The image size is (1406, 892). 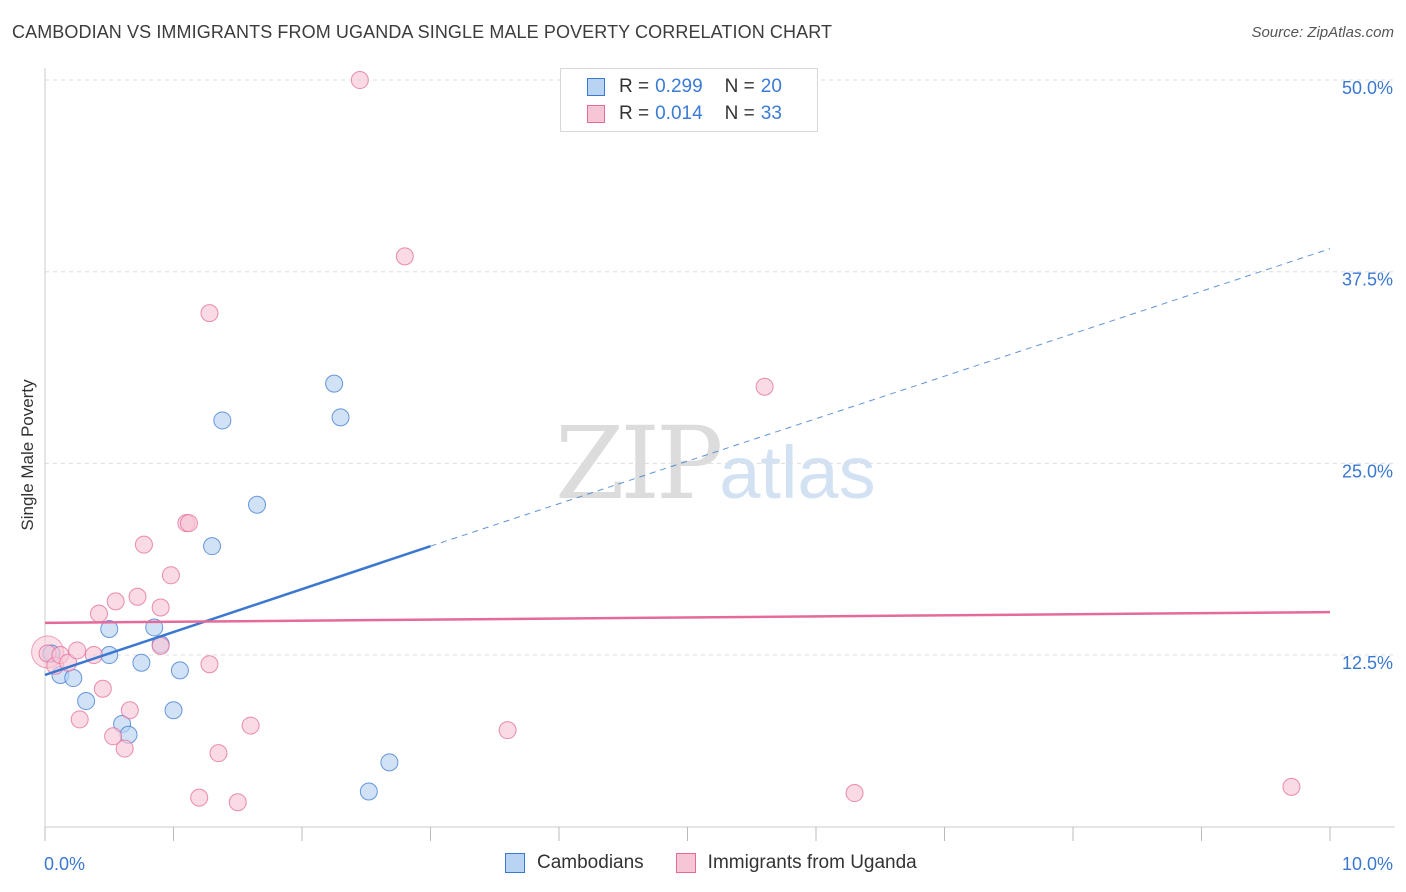 I want to click on cambodians-trendline, so click(x=237, y=610).